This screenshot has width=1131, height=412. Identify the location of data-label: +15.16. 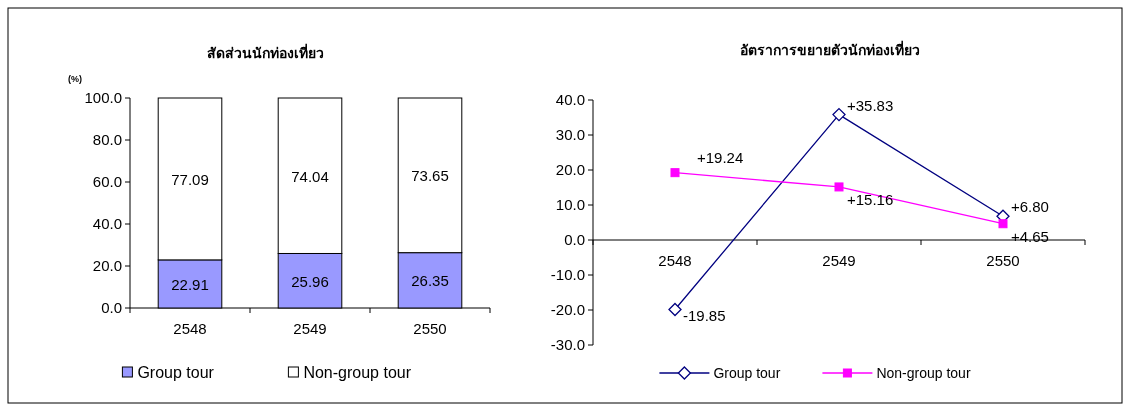
(870, 199).